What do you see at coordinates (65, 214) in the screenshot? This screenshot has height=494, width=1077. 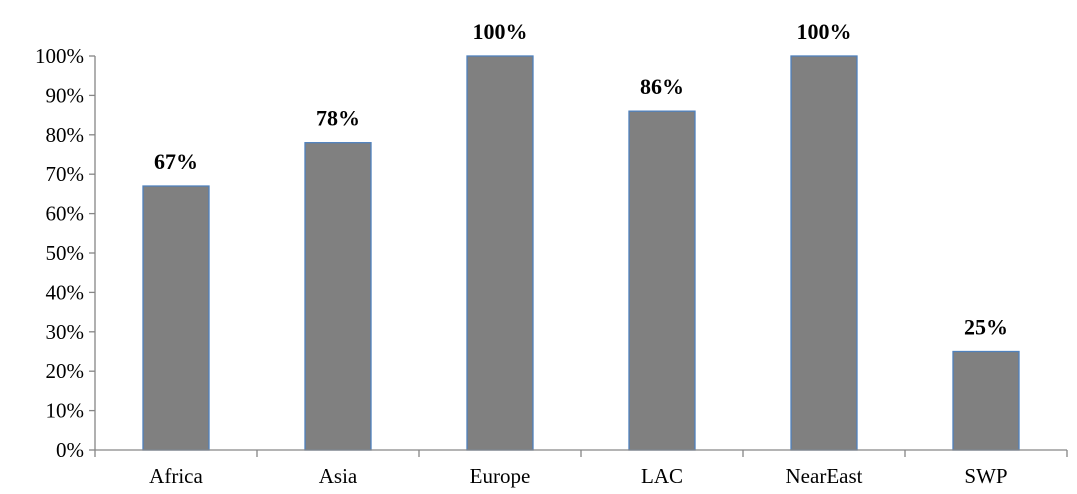 I see `y-tick-label: 60%` at bounding box center [65, 214].